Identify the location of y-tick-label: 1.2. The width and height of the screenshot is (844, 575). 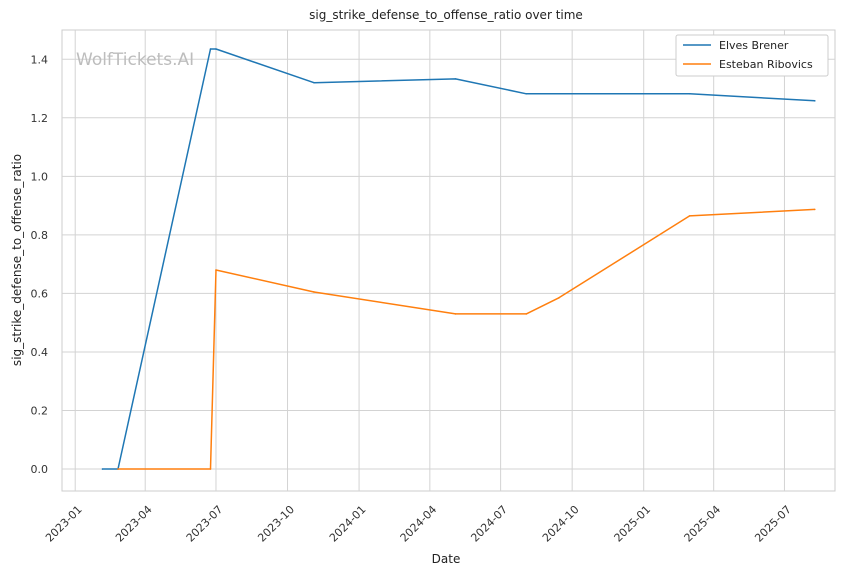
(40, 118).